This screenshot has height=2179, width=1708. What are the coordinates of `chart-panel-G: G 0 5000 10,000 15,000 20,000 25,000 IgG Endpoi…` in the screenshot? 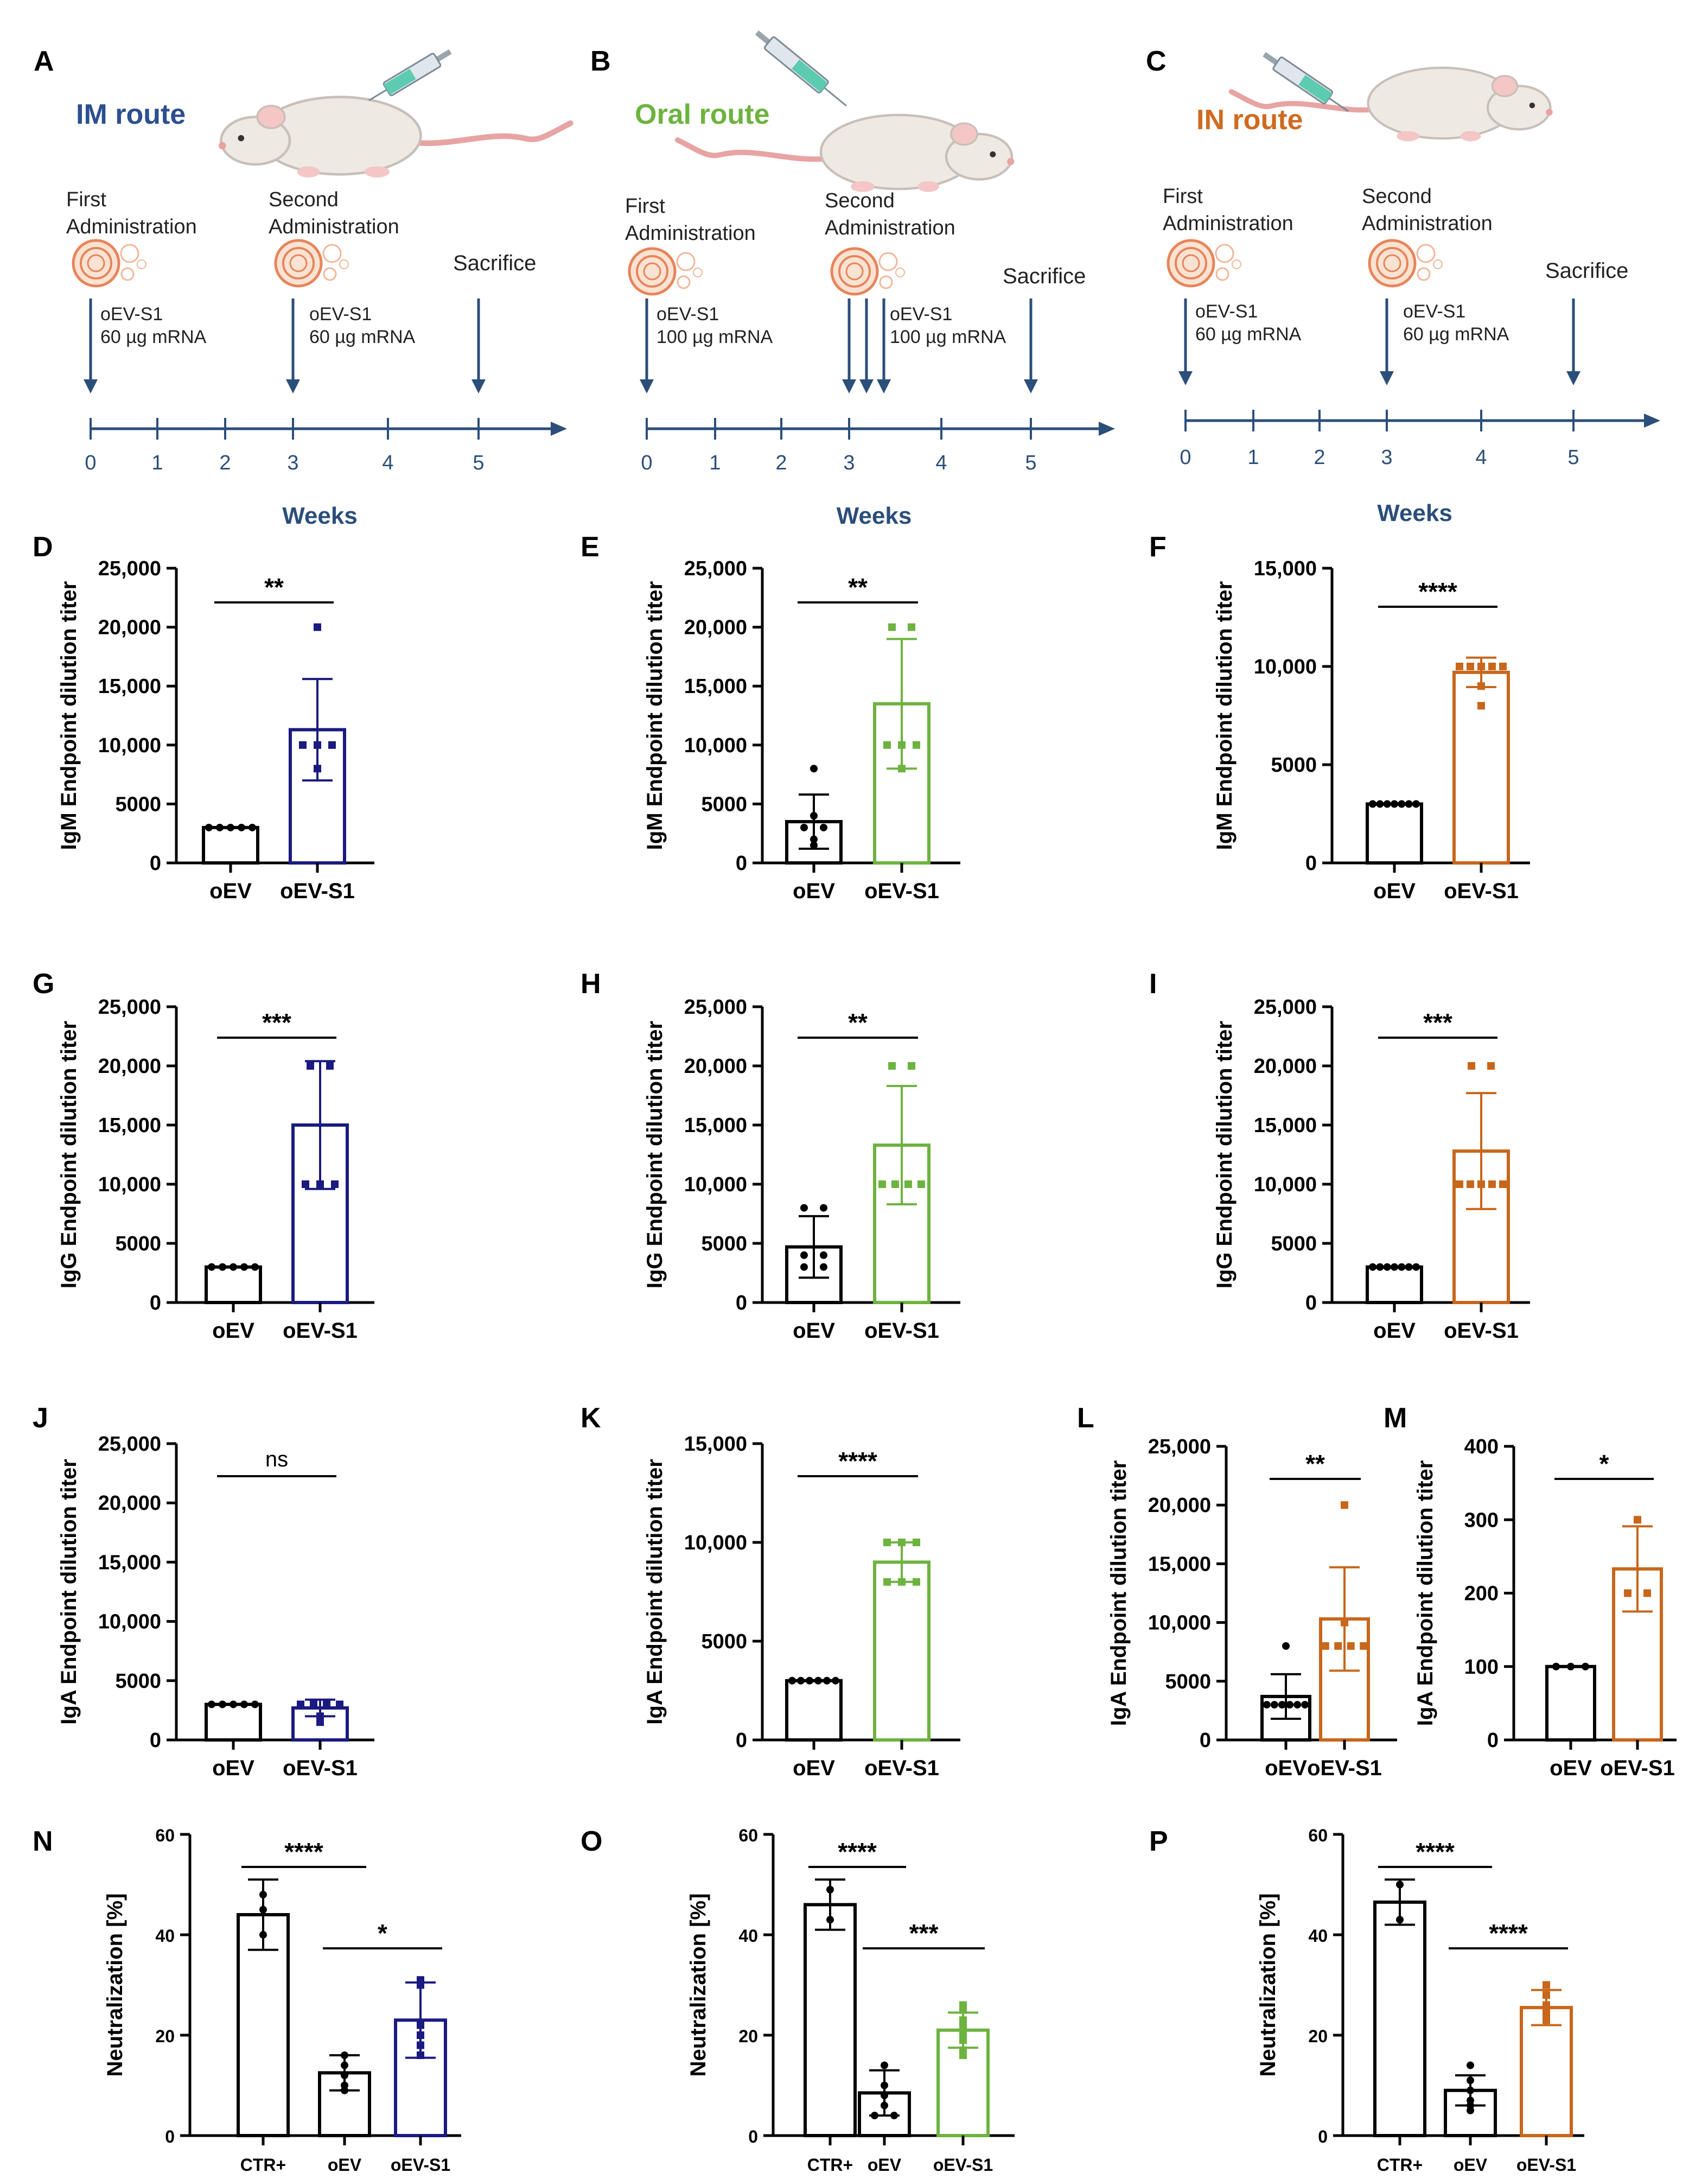 It's located at (203, 1155).